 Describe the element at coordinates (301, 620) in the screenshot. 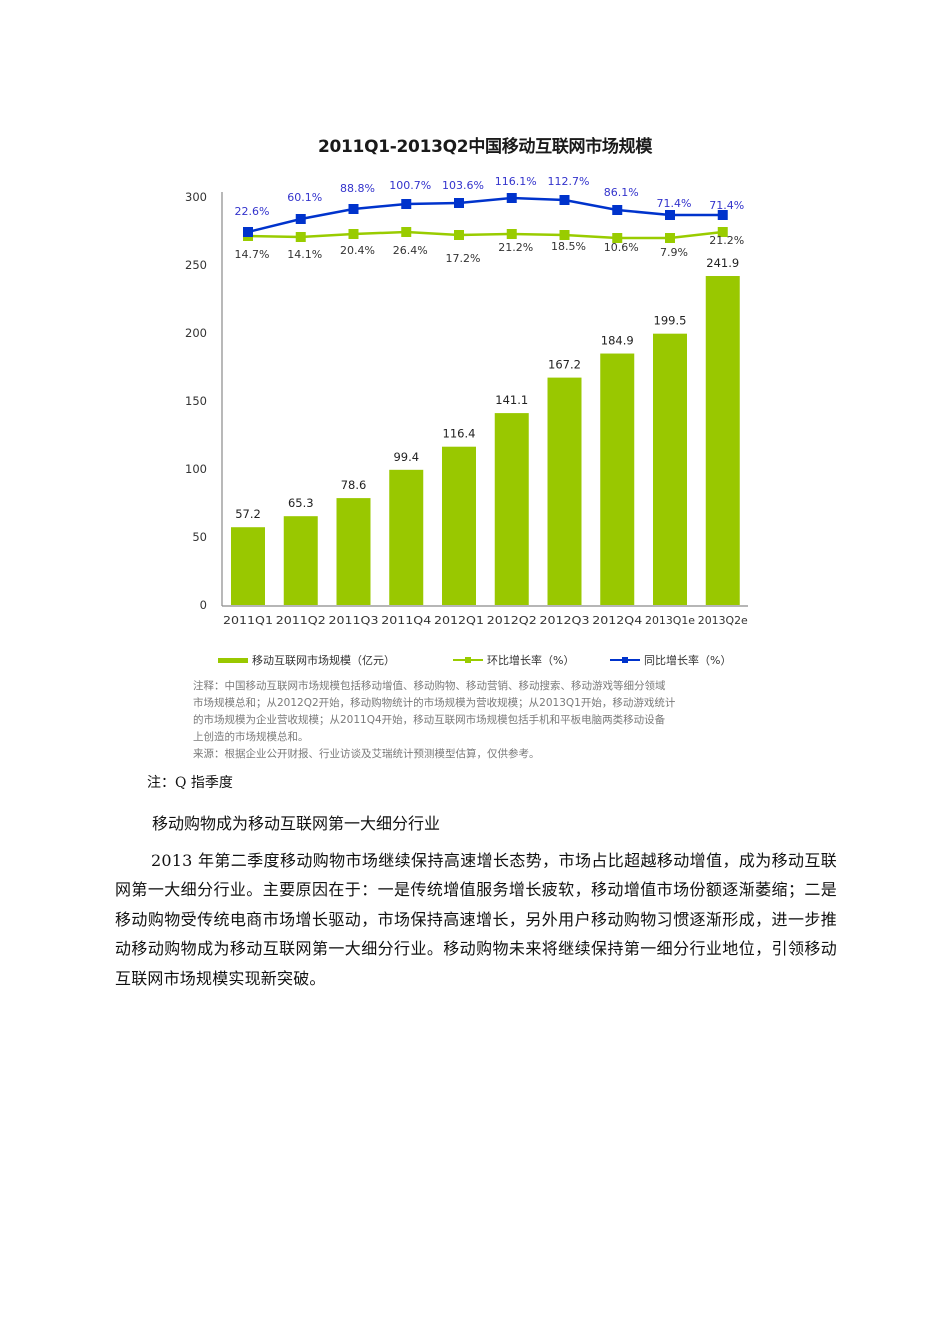

I see `x-tick-label: 2011Q2` at that location.